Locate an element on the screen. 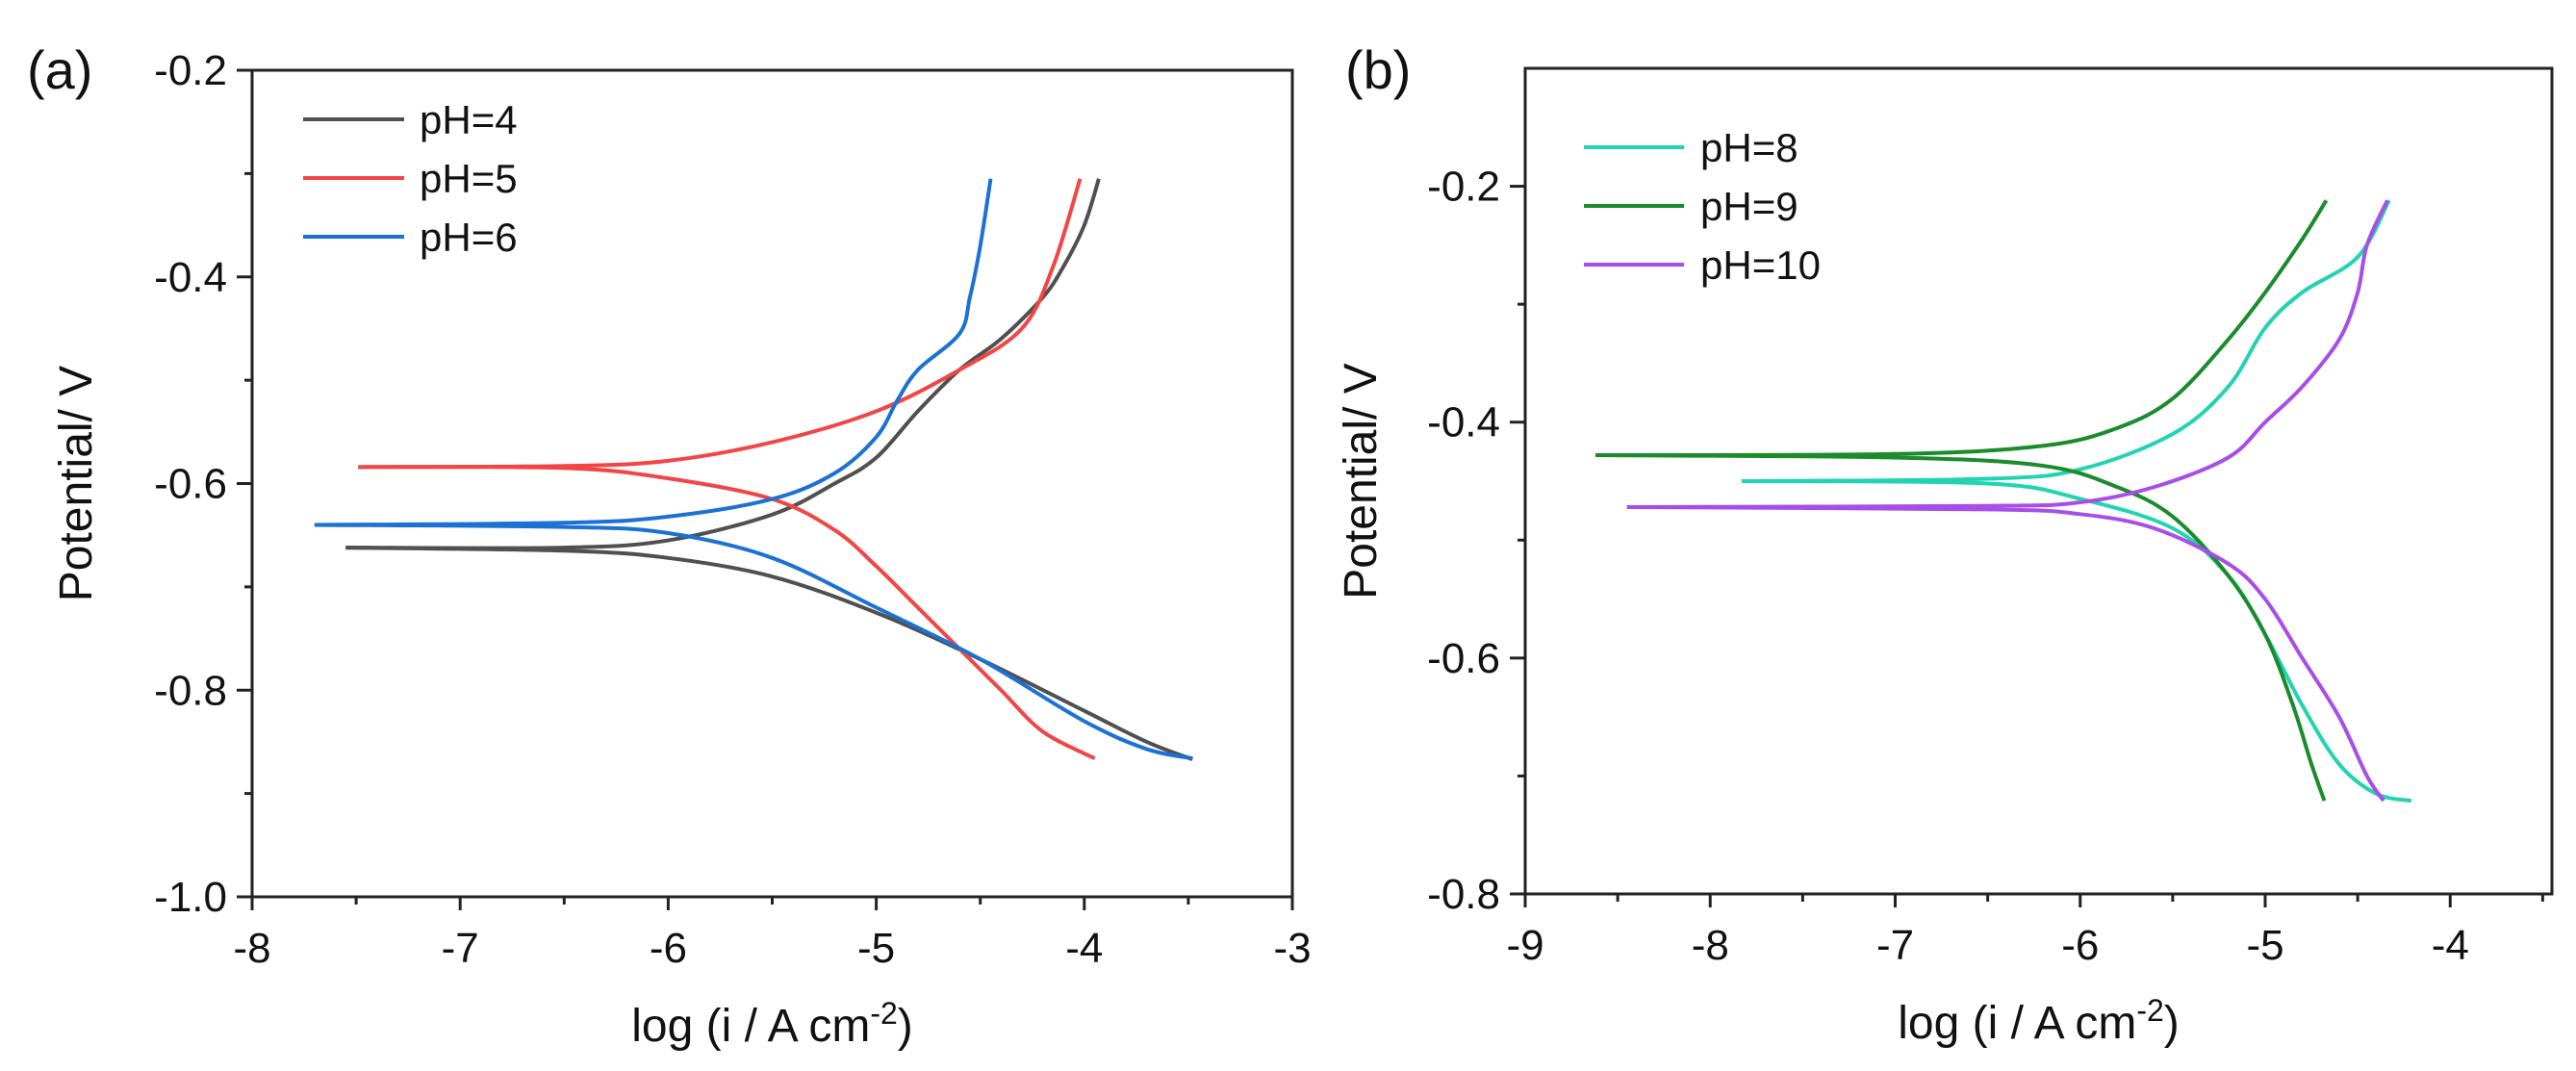 The width and height of the screenshot is (2576, 1071). x-tick-label: -9 is located at coordinates (1524, 945).